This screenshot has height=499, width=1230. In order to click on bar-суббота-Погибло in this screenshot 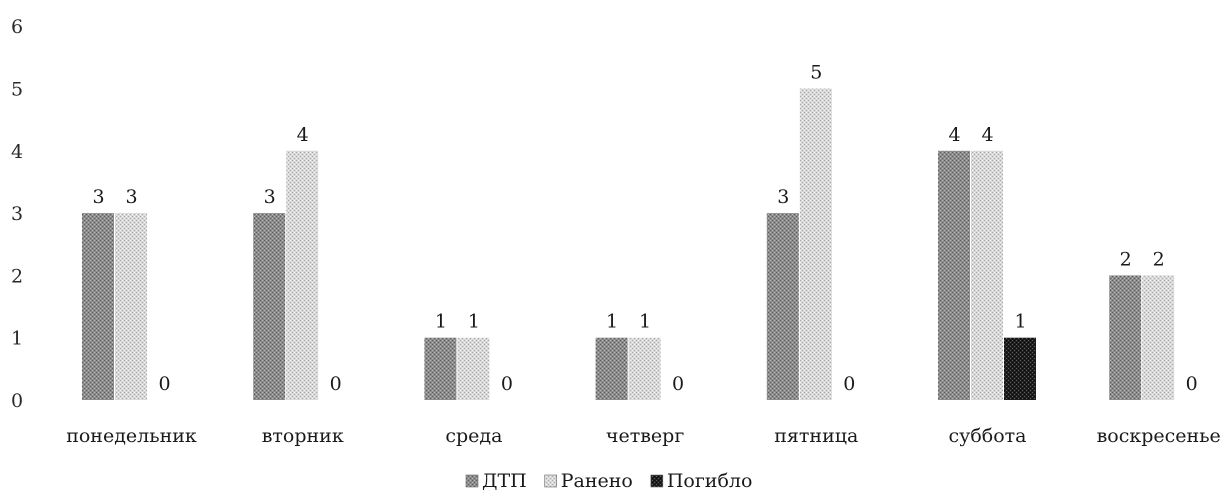, I will do `click(1020, 368)`.